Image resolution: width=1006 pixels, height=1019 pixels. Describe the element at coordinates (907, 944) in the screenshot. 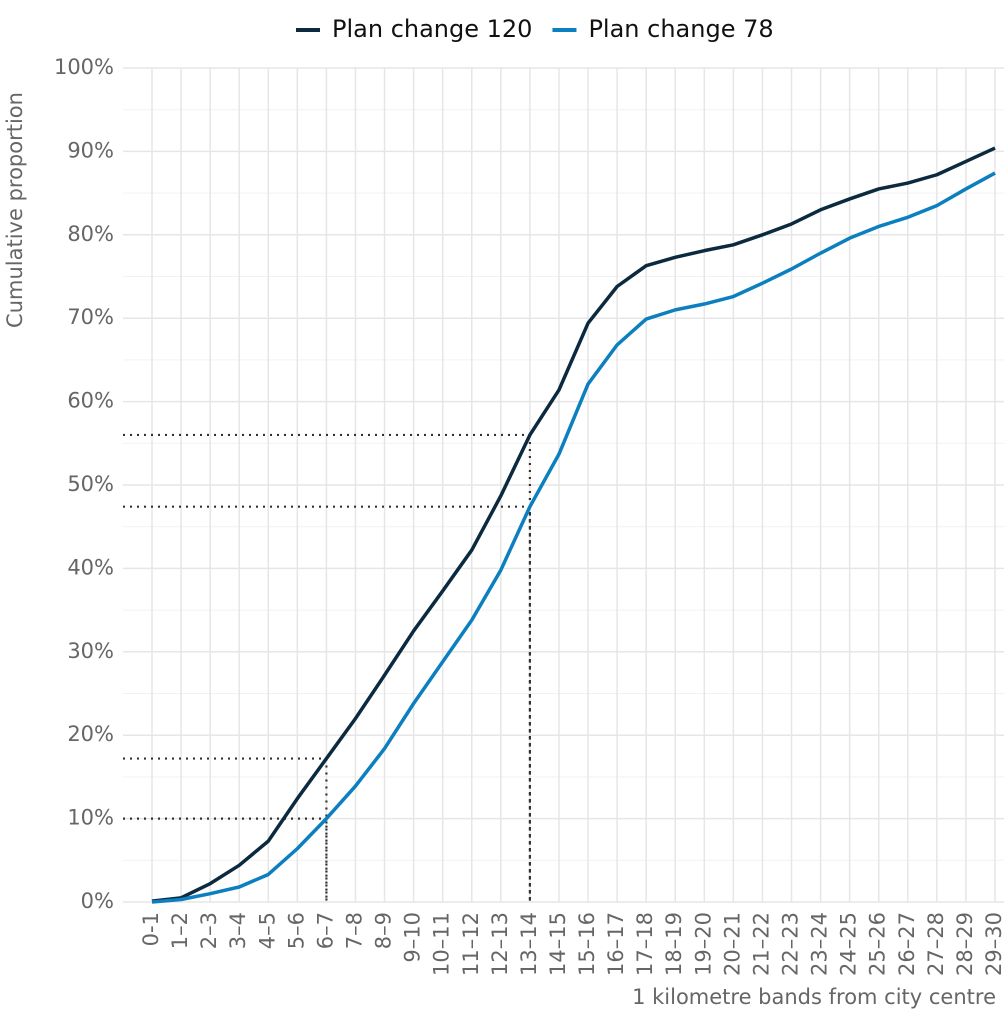

I see `x-tick-label: 26–27` at that location.